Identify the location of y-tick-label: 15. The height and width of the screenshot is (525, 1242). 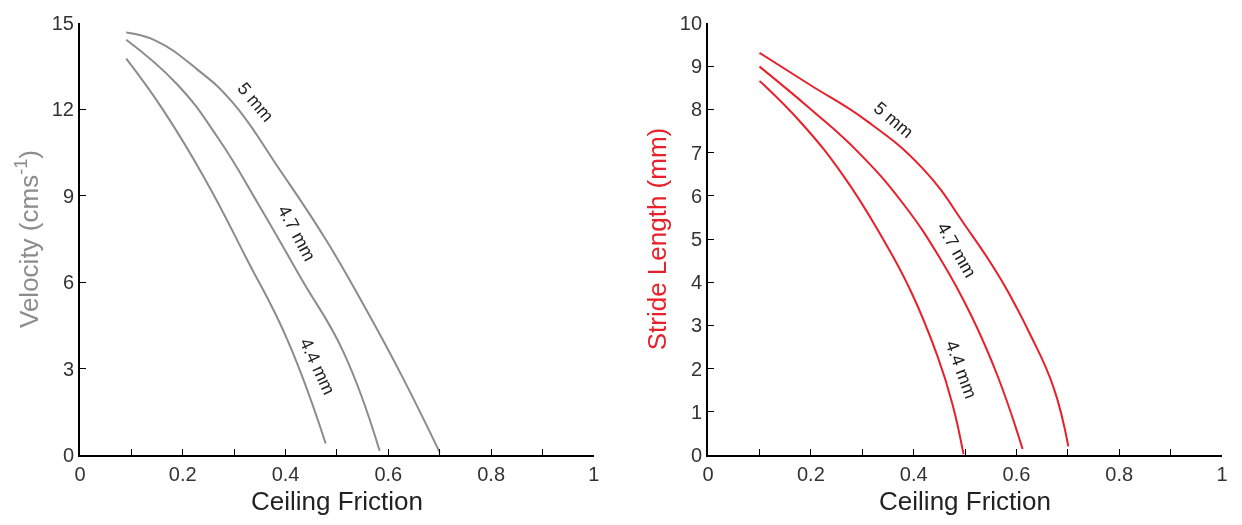
(62, 23).